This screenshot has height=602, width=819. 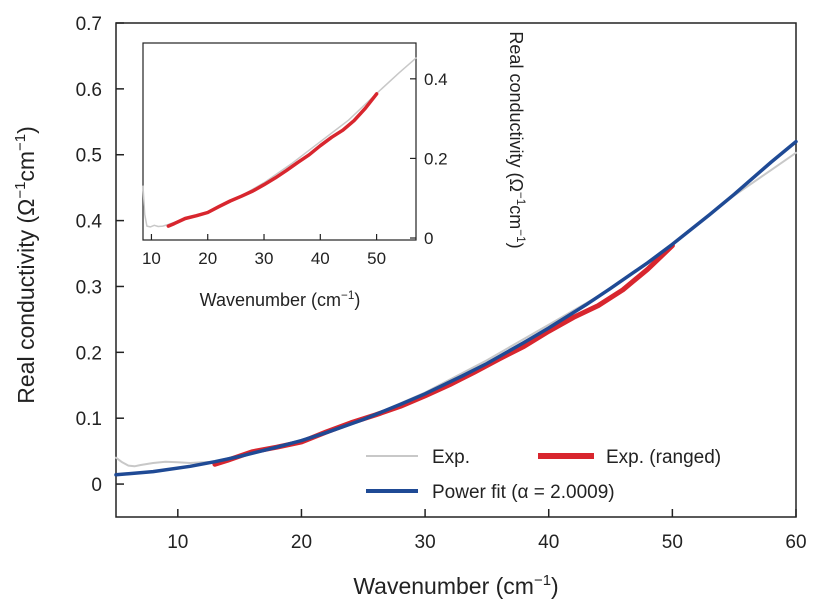 I want to click on inset-x-axis: 10 20 30 40 50, so click(x=264, y=251).